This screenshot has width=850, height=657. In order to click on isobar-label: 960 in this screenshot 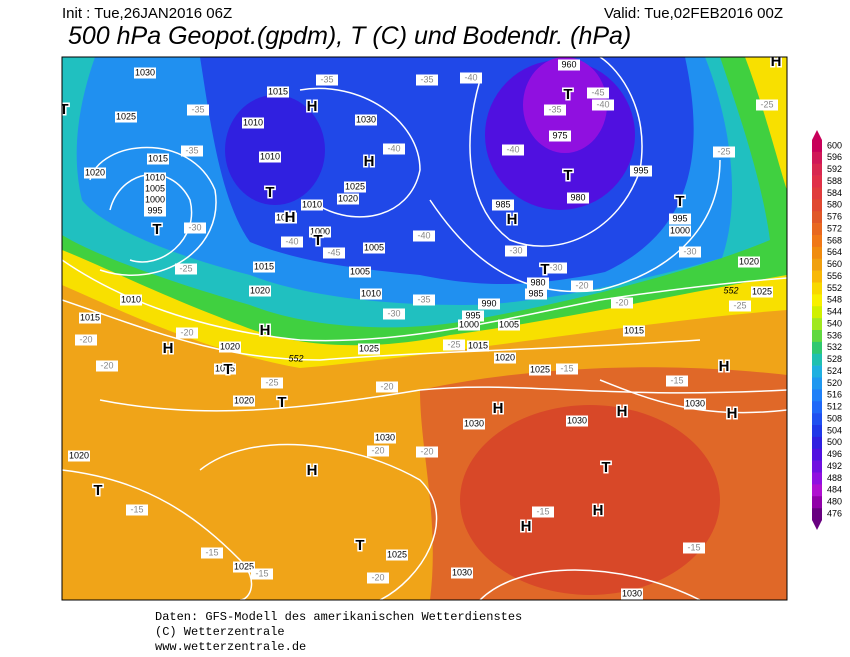, I will do `click(568, 64)`.